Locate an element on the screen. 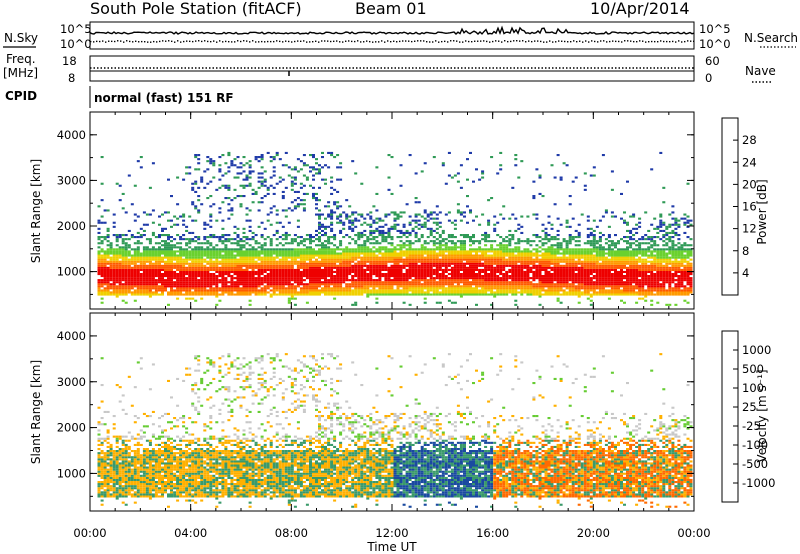  noise-marks is located at coordinates (392, 34).